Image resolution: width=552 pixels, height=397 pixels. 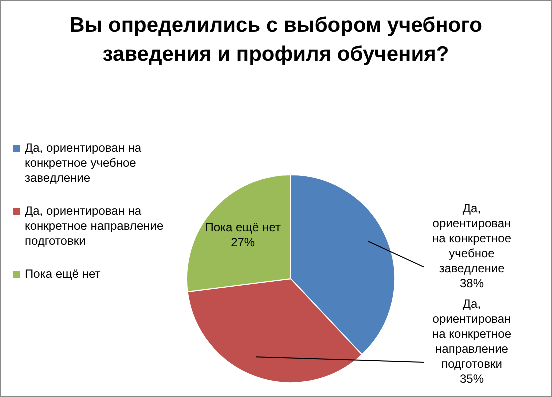 I want to click on slice-label: Да, ориентирован на конкретное учебное заведление, so click(x=472, y=239).